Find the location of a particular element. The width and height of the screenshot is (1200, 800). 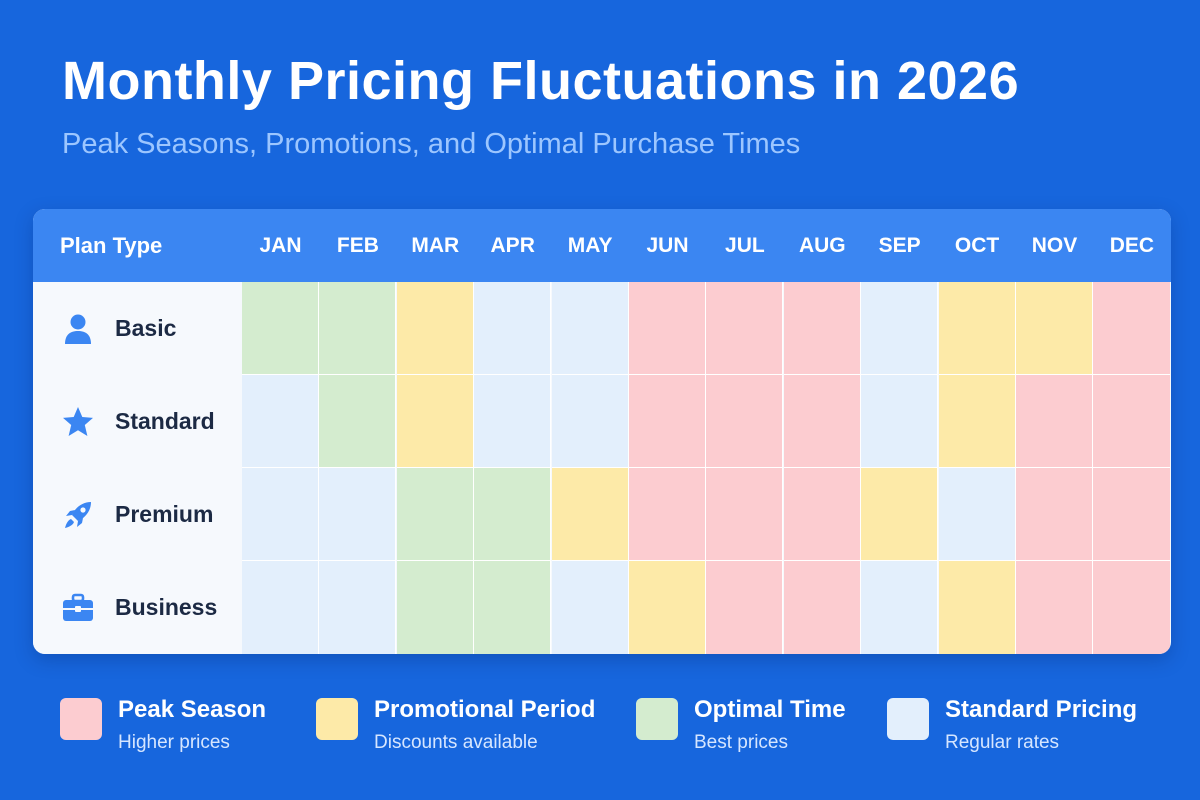

heatmap-cell-standard-feb is located at coordinates (358, 421).